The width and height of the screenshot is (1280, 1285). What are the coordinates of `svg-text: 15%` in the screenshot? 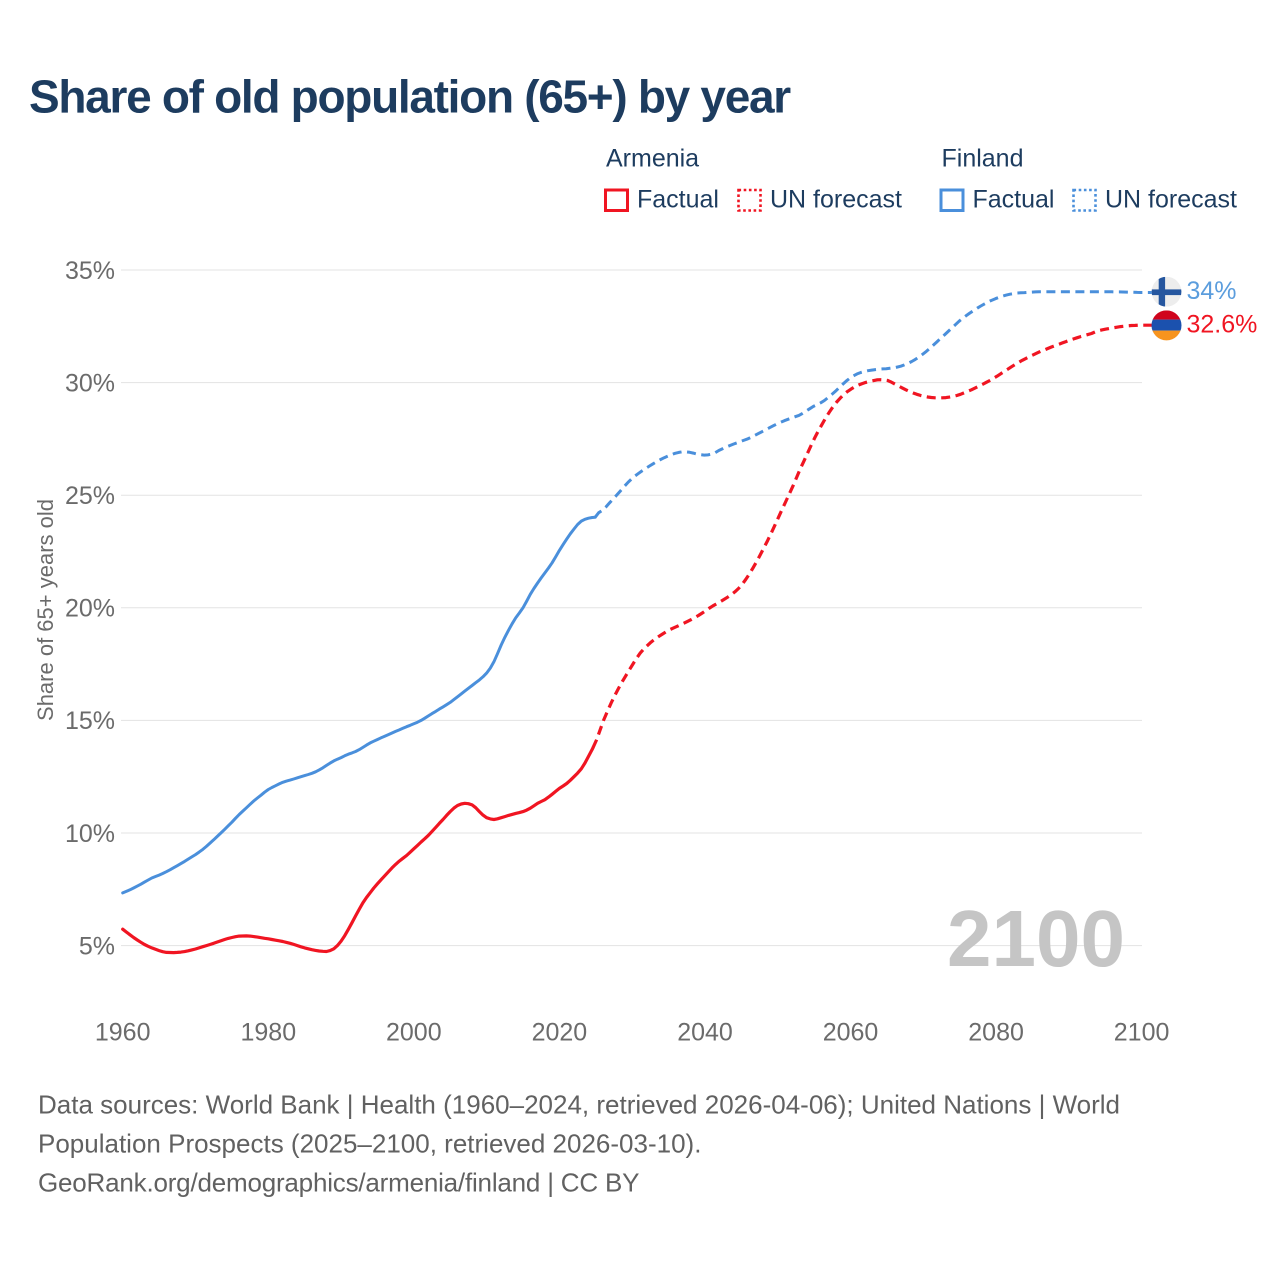 It's located at (90, 721).